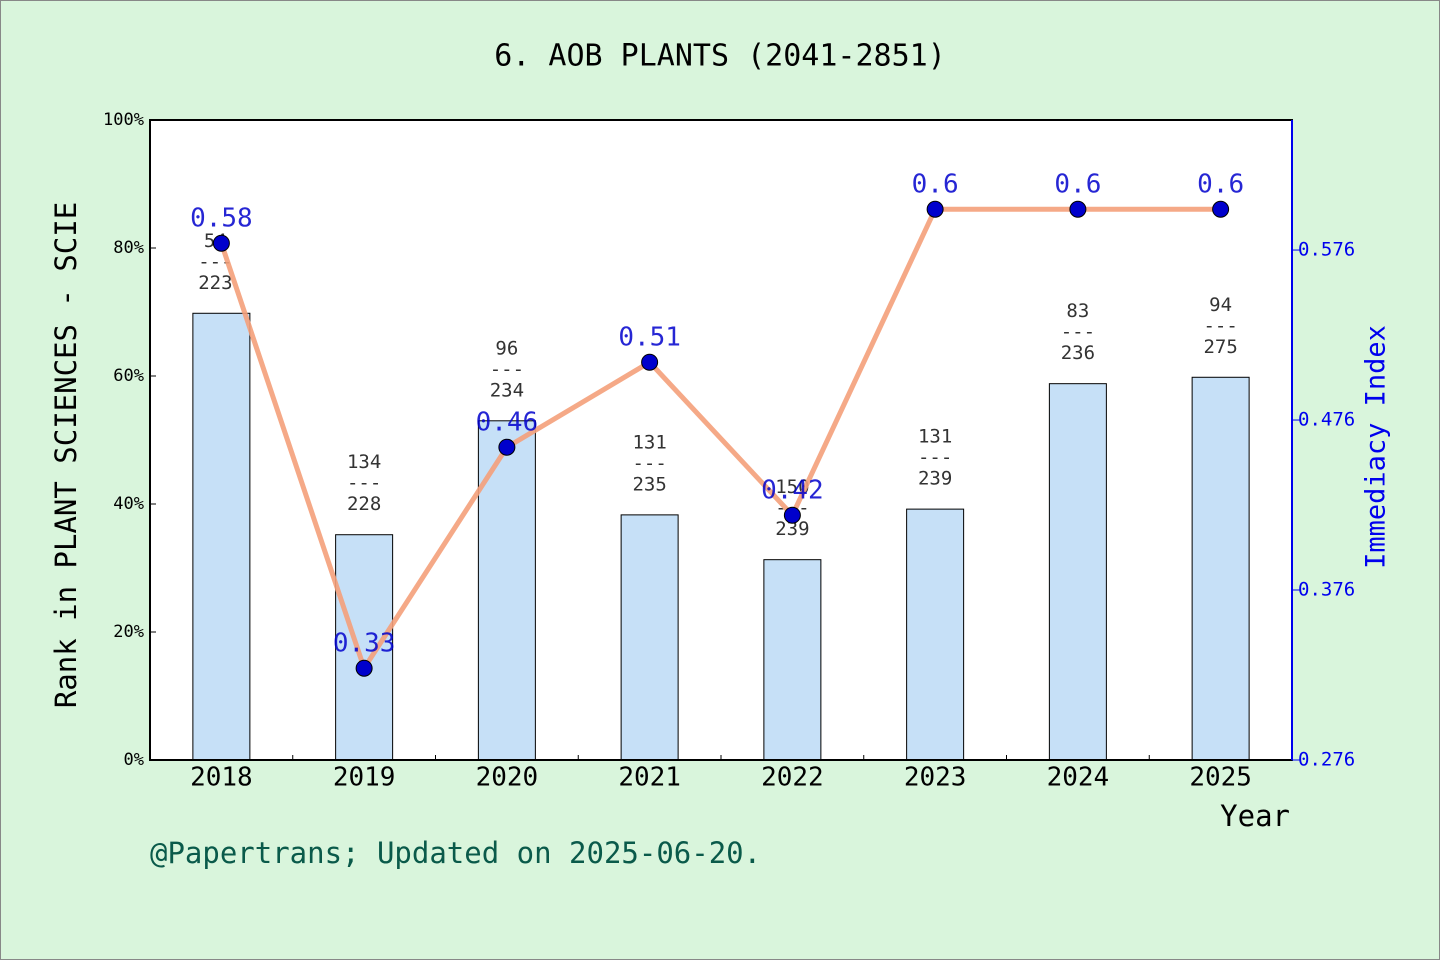 Image resolution: width=1440 pixels, height=960 pixels. I want to click on line-value-label: 0.33, so click(364, 644).